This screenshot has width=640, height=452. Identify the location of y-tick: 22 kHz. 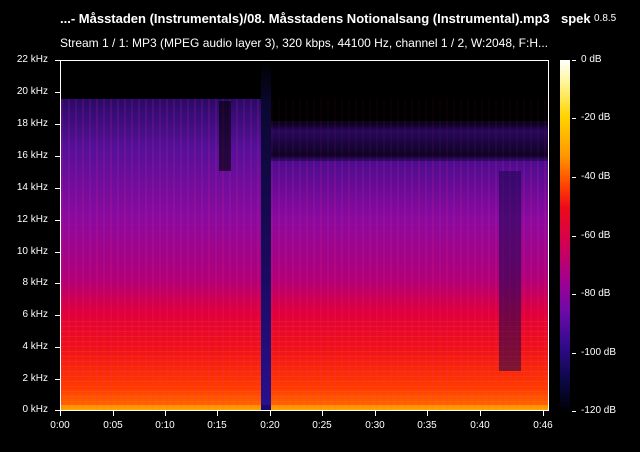
(30, 63).